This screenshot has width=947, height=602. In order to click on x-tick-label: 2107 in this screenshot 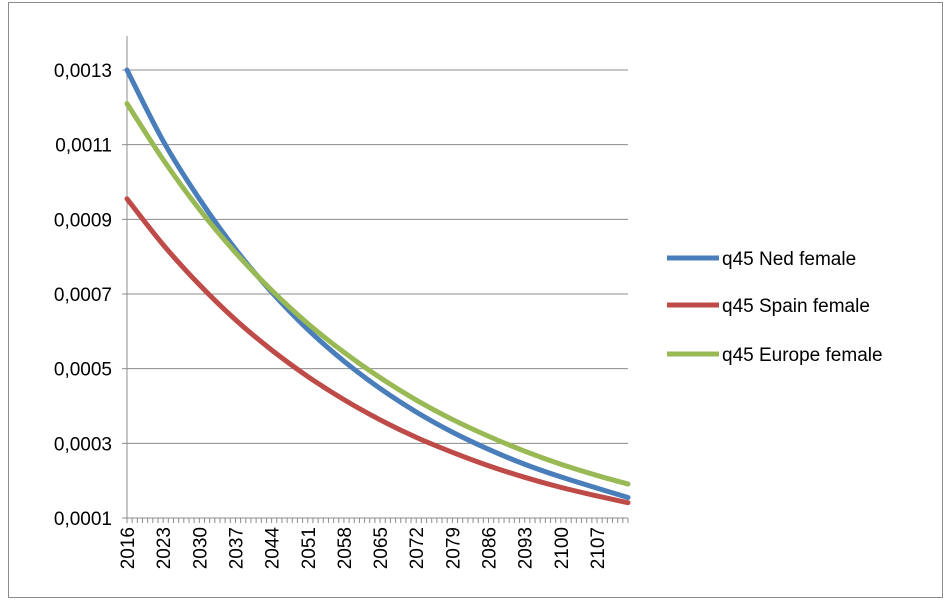, I will do `click(598, 548)`.